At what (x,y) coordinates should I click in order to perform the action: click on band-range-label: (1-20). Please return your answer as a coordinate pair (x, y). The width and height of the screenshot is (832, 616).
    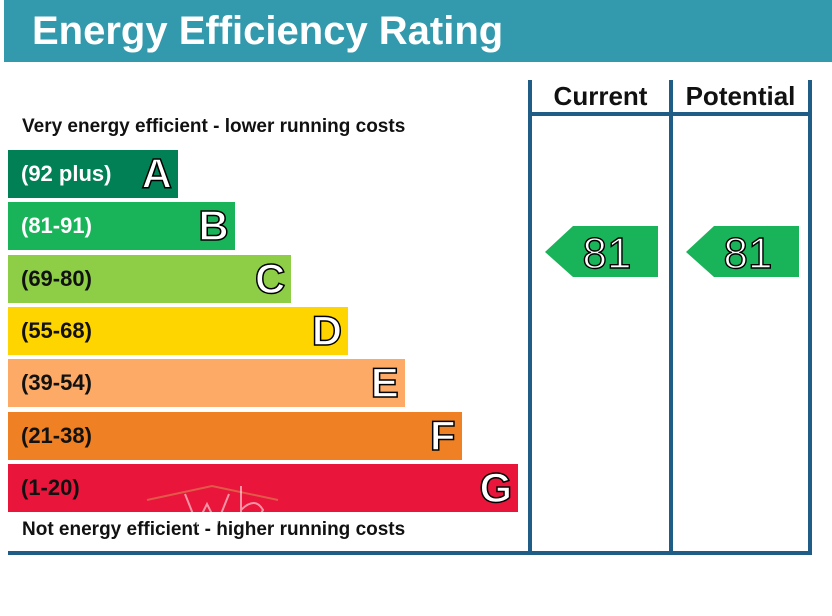
    Looking at the image, I should click on (50, 487).